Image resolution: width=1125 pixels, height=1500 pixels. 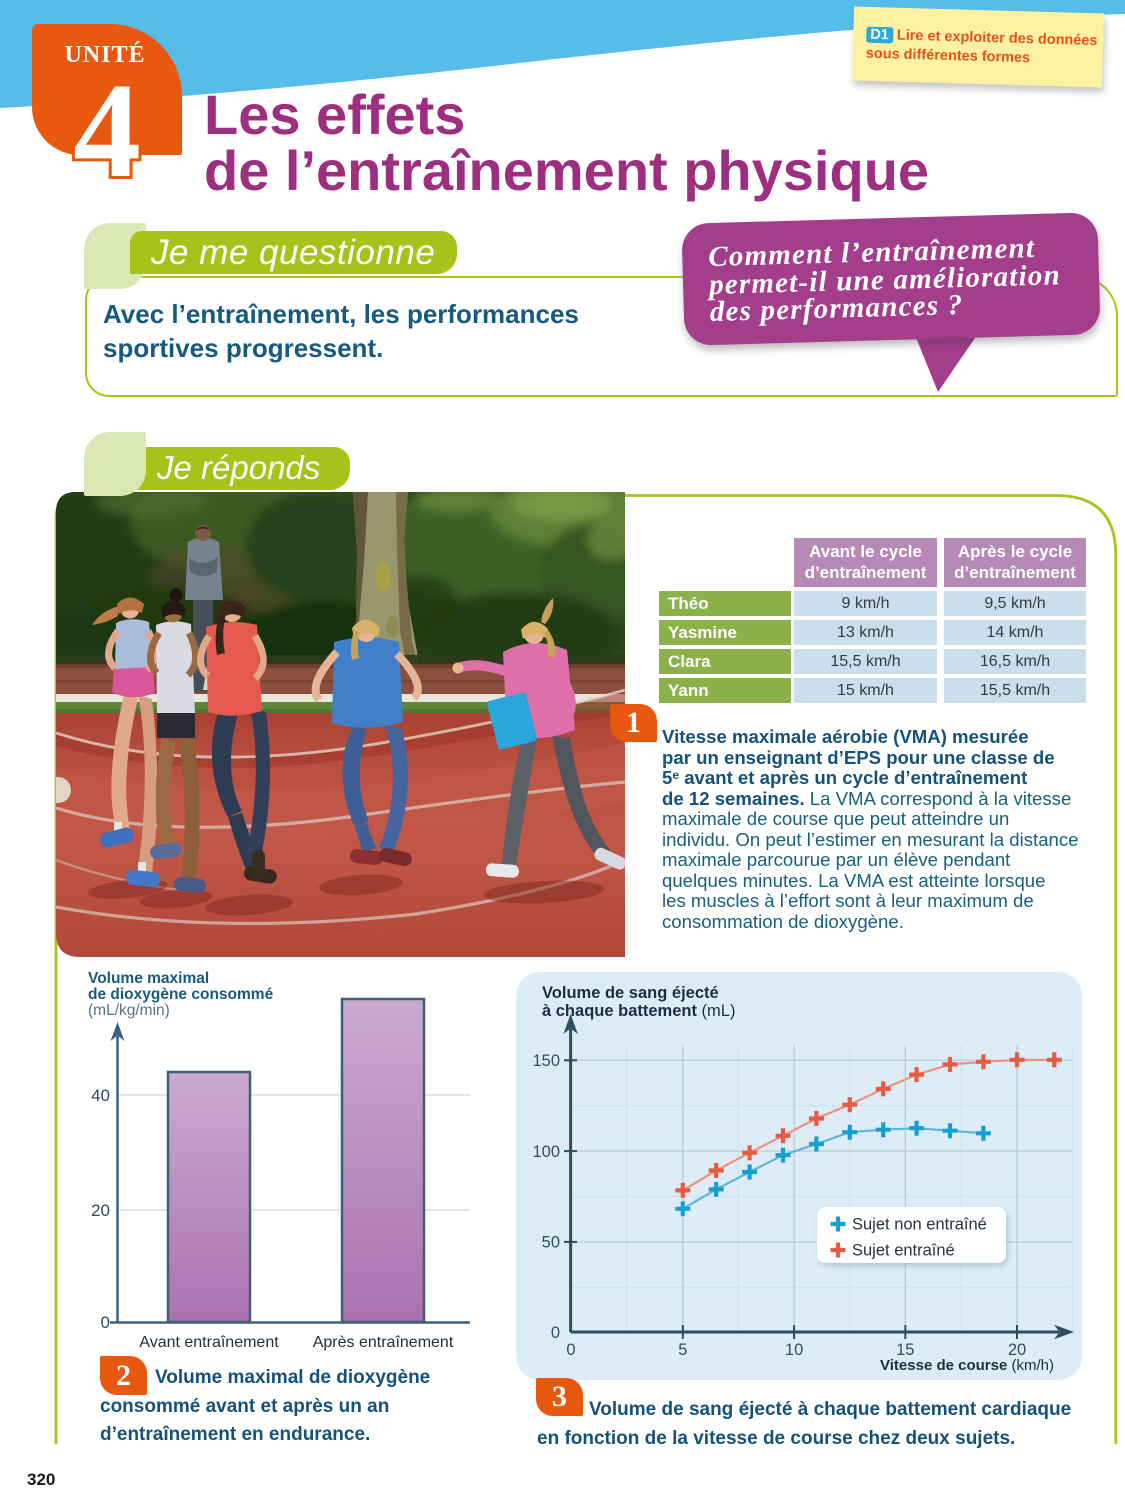 I want to click on svg-text: Sujet entraîné, so click(x=903, y=1251).